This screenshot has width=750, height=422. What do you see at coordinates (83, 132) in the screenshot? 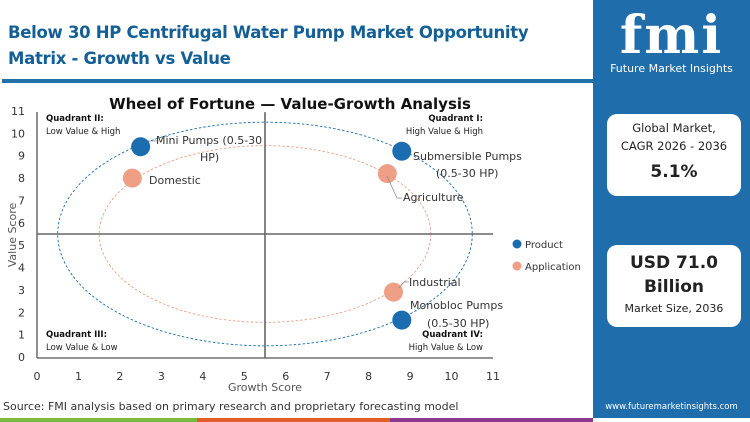
I see `quadrant-ii-desc: Low Value & High` at bounding box center [83, 132].